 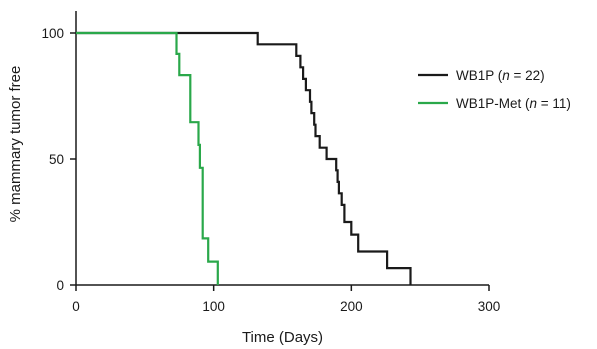 I want to click on x-tick-label: 200, so click(x=351, y=306).